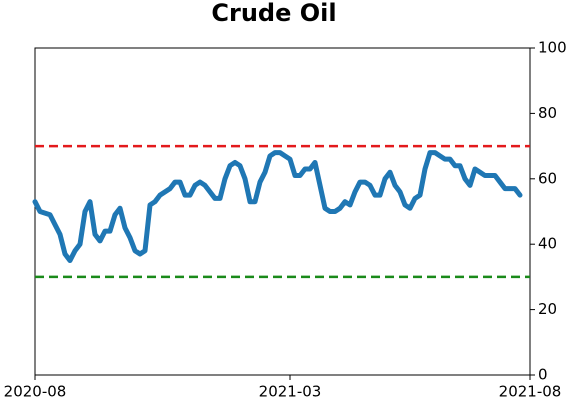 This screenshot has width=571, height=402. What do you see at coordinates (552, 48) in the screenshot?
I see `y-tick-label: 100` at bounding box center [552, 48].